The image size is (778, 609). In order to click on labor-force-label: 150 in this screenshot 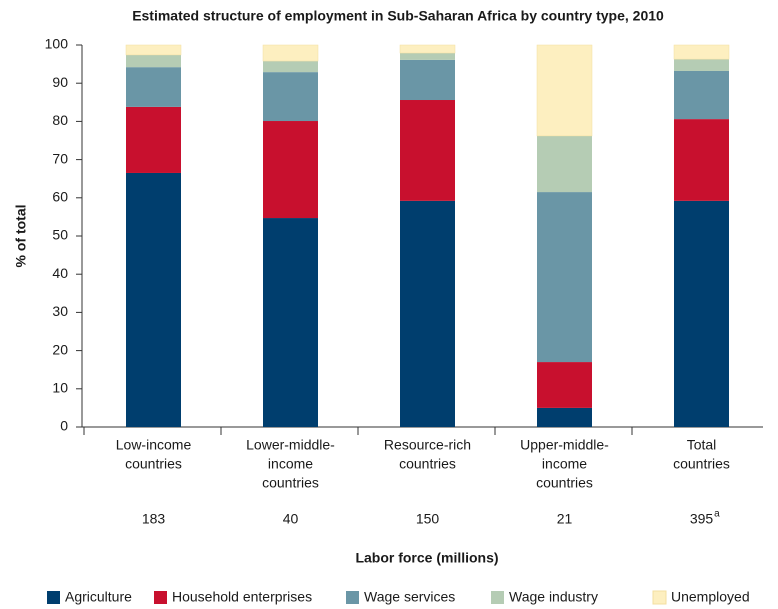, I will do `click(428, 519)`.